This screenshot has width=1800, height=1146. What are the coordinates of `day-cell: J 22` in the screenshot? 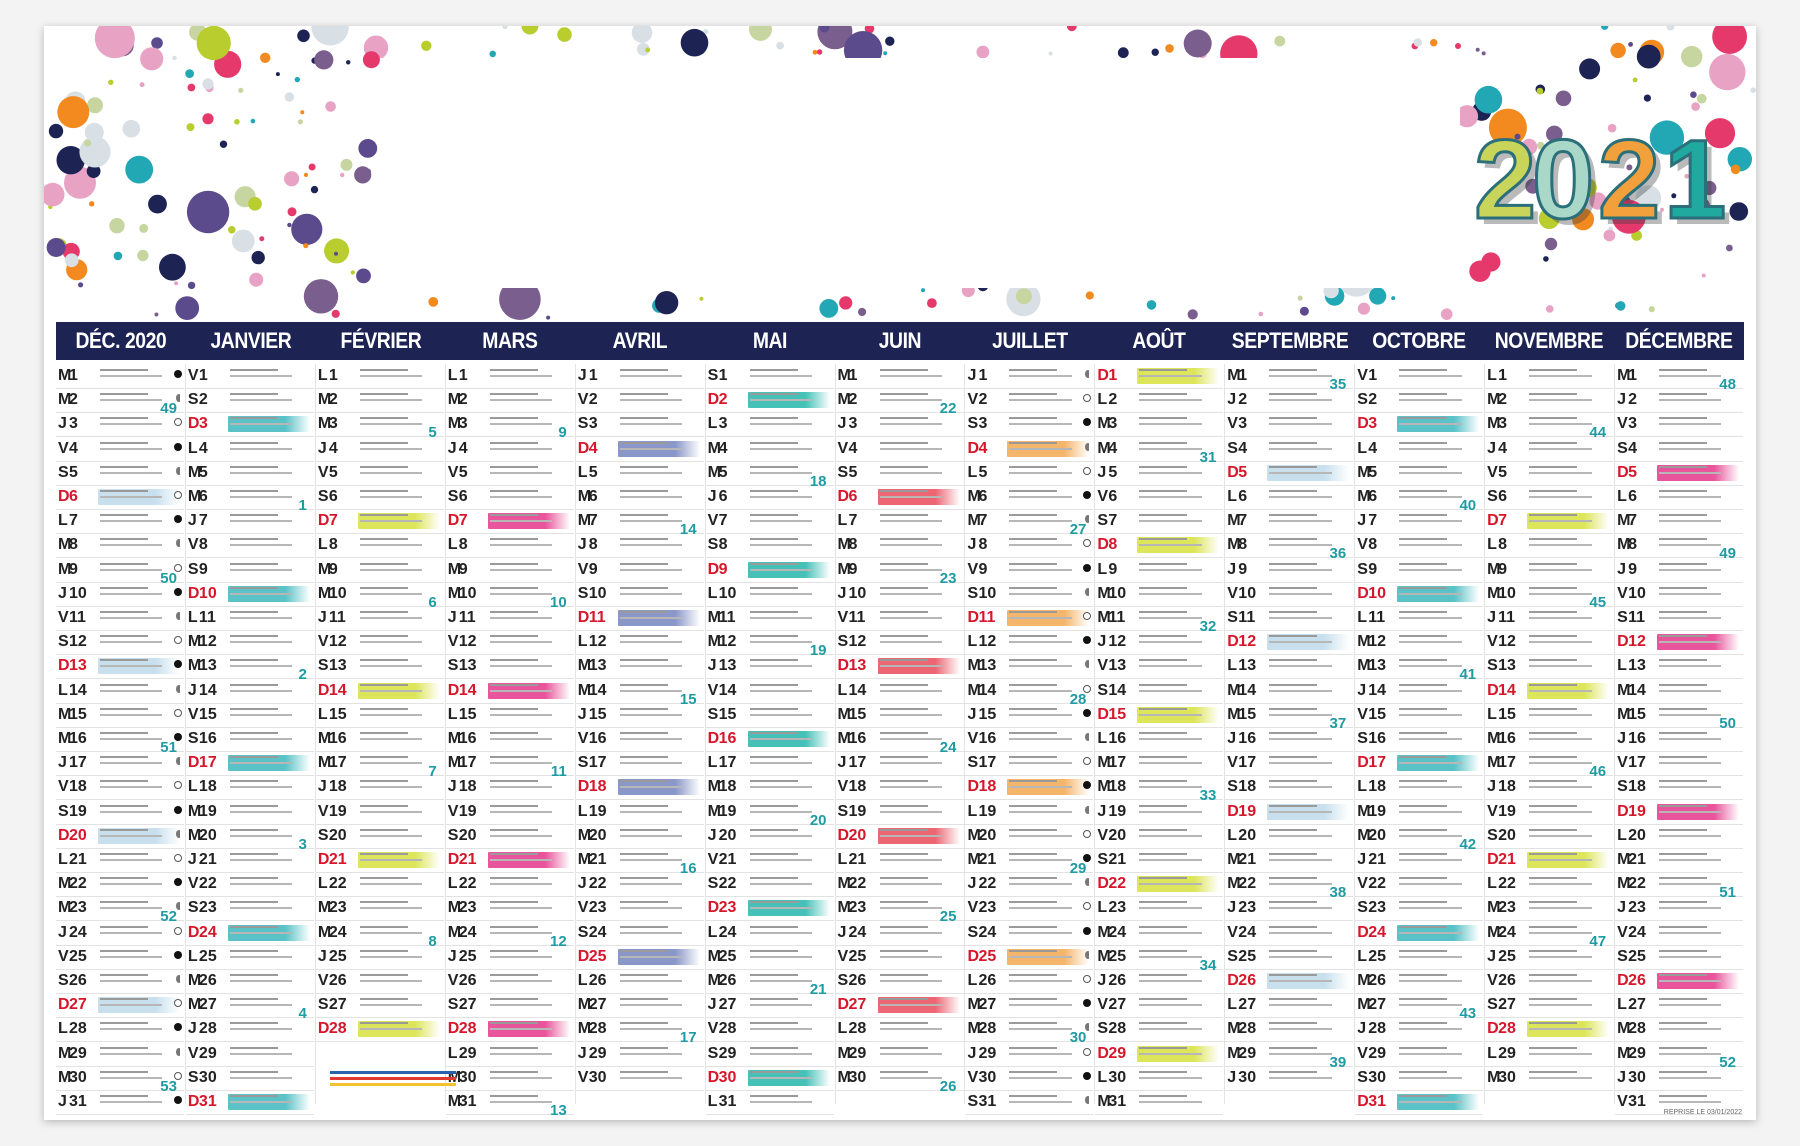 It's located at (1029, 885).